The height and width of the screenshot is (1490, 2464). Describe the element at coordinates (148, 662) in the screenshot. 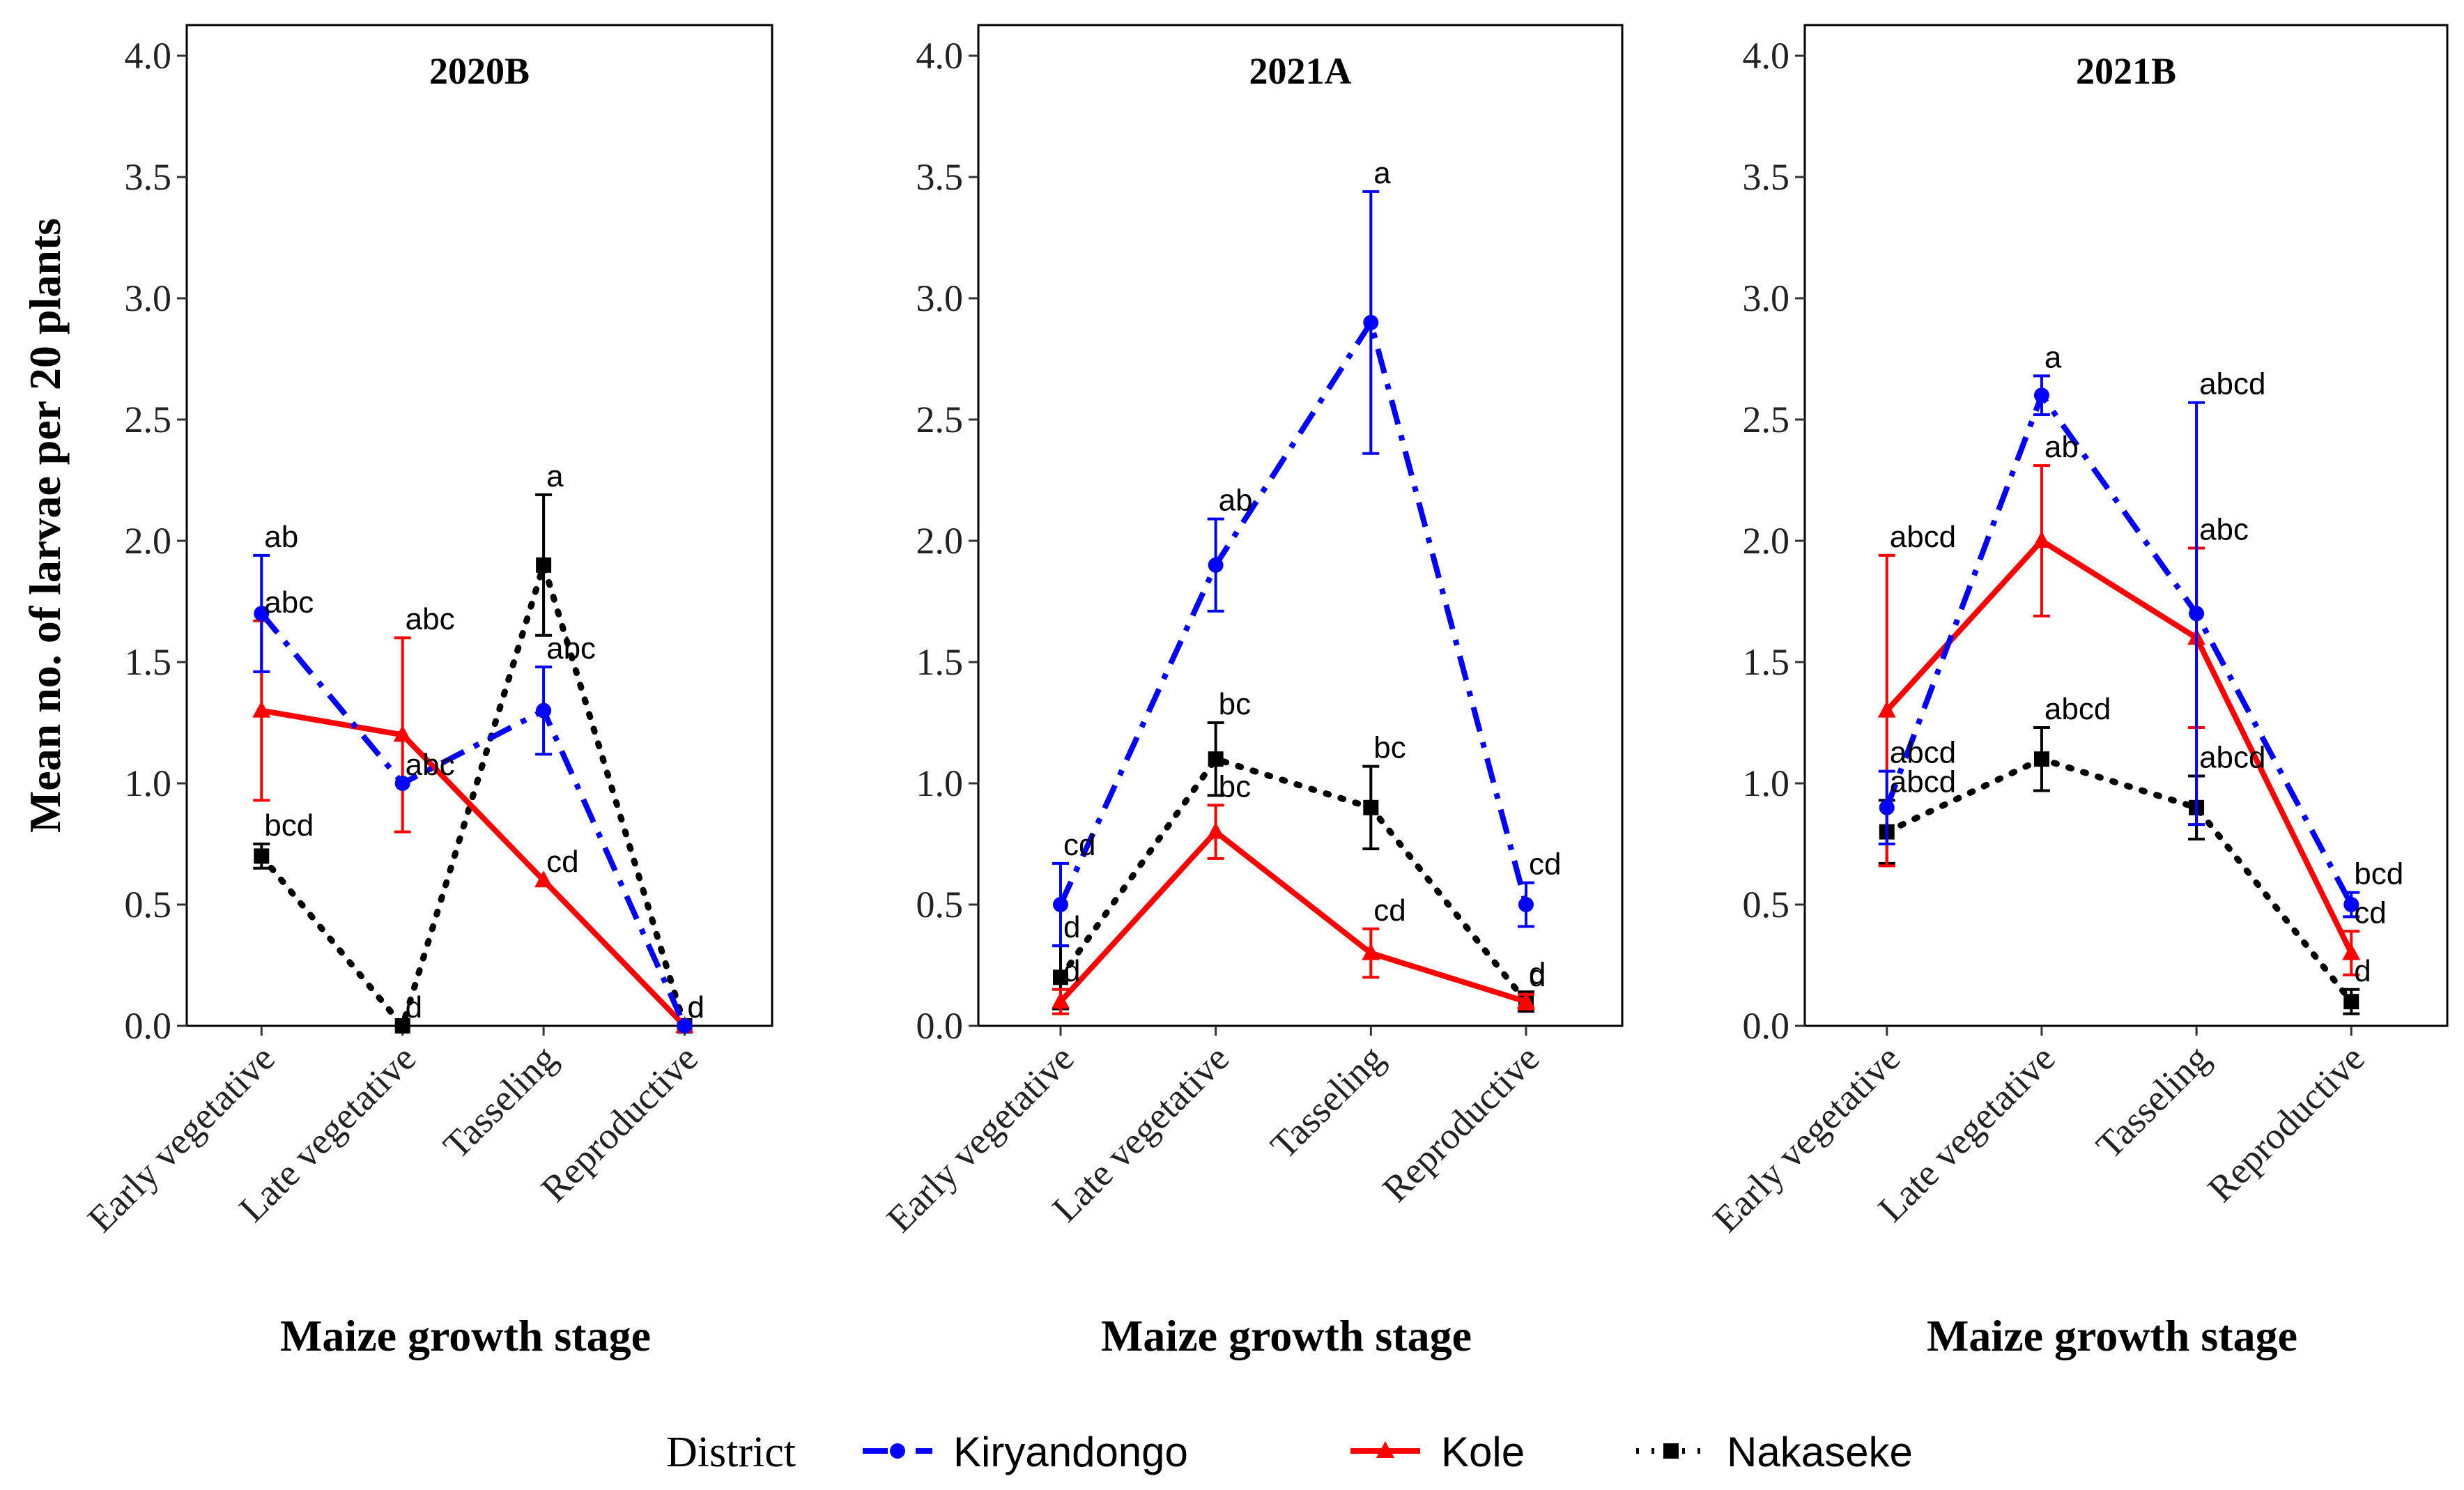

I see `y-tick-label: 1.5` at that location.